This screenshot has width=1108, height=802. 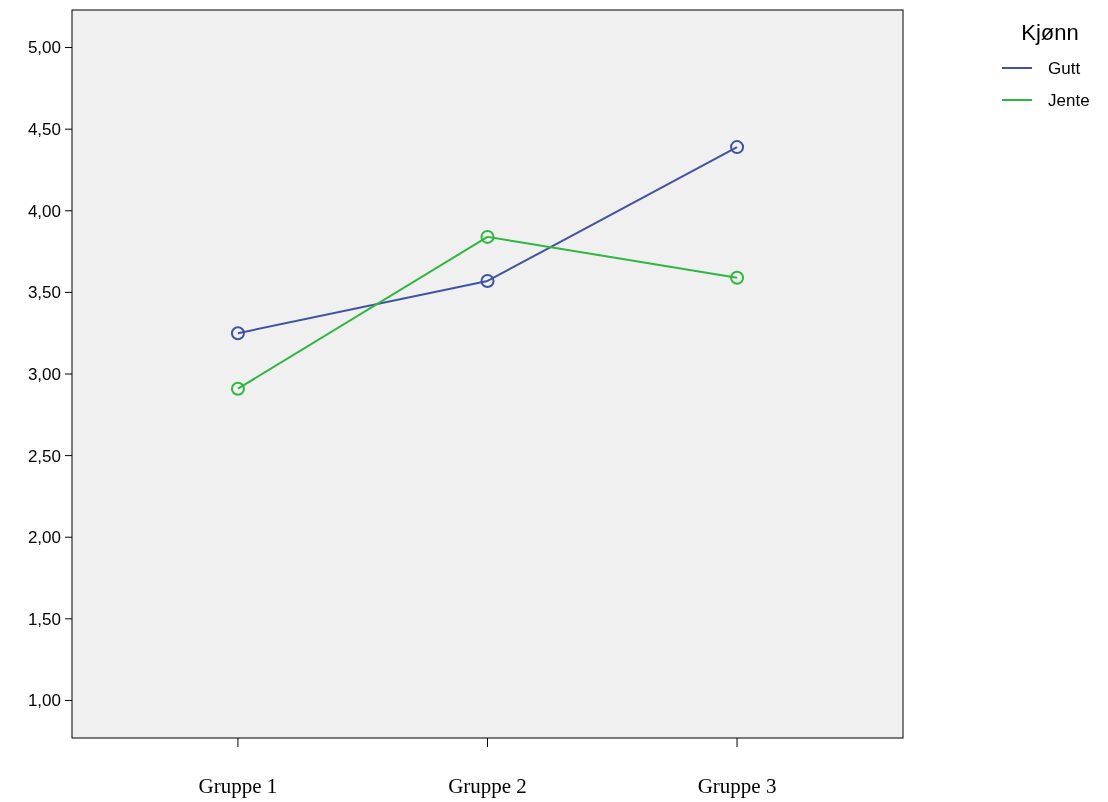 I want to click on legend-label: Gutt, so click(x=1064, y=68).